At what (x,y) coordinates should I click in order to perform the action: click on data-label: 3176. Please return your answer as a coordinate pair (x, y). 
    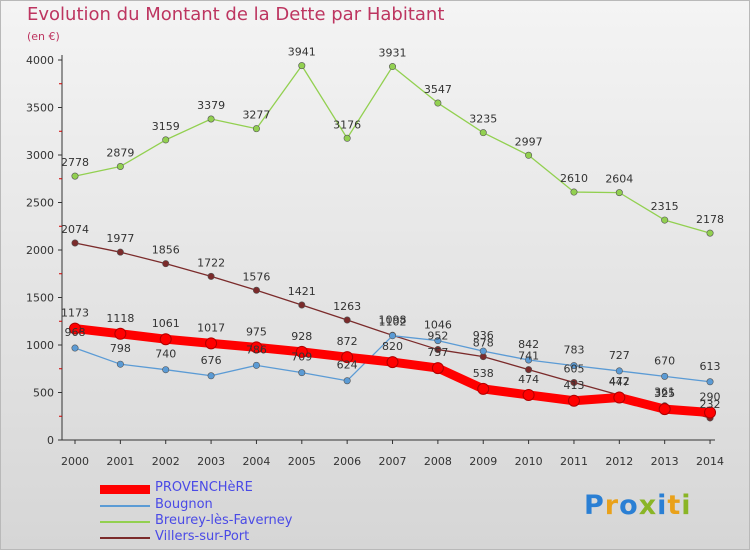
    Looking at the image, I should click on (347, 124).